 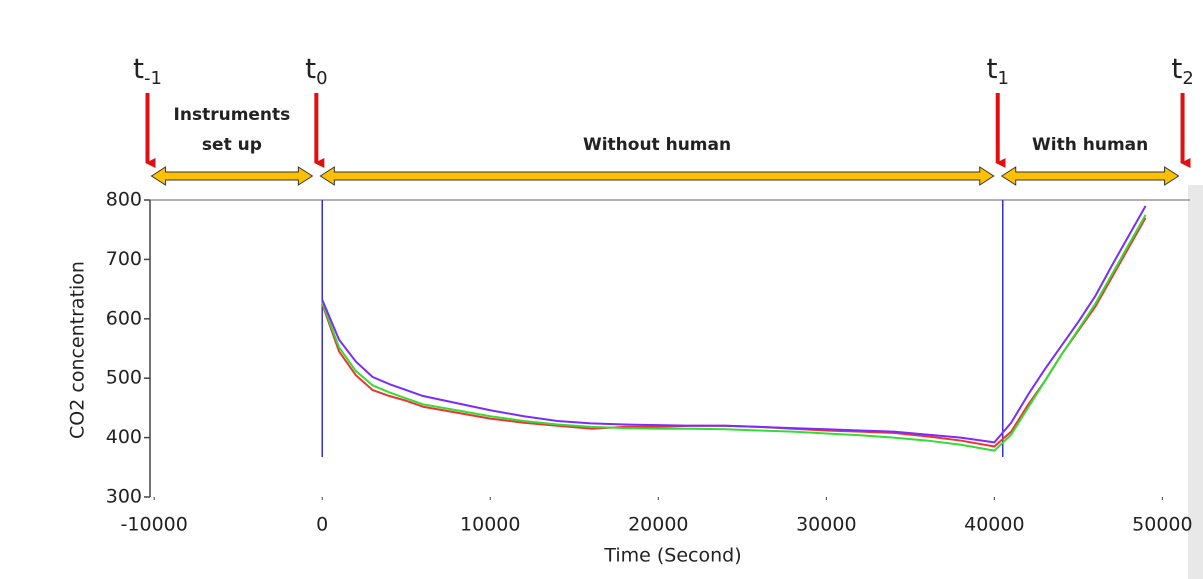 I want to click on event-label: t2, so click(x=1182, y=70).